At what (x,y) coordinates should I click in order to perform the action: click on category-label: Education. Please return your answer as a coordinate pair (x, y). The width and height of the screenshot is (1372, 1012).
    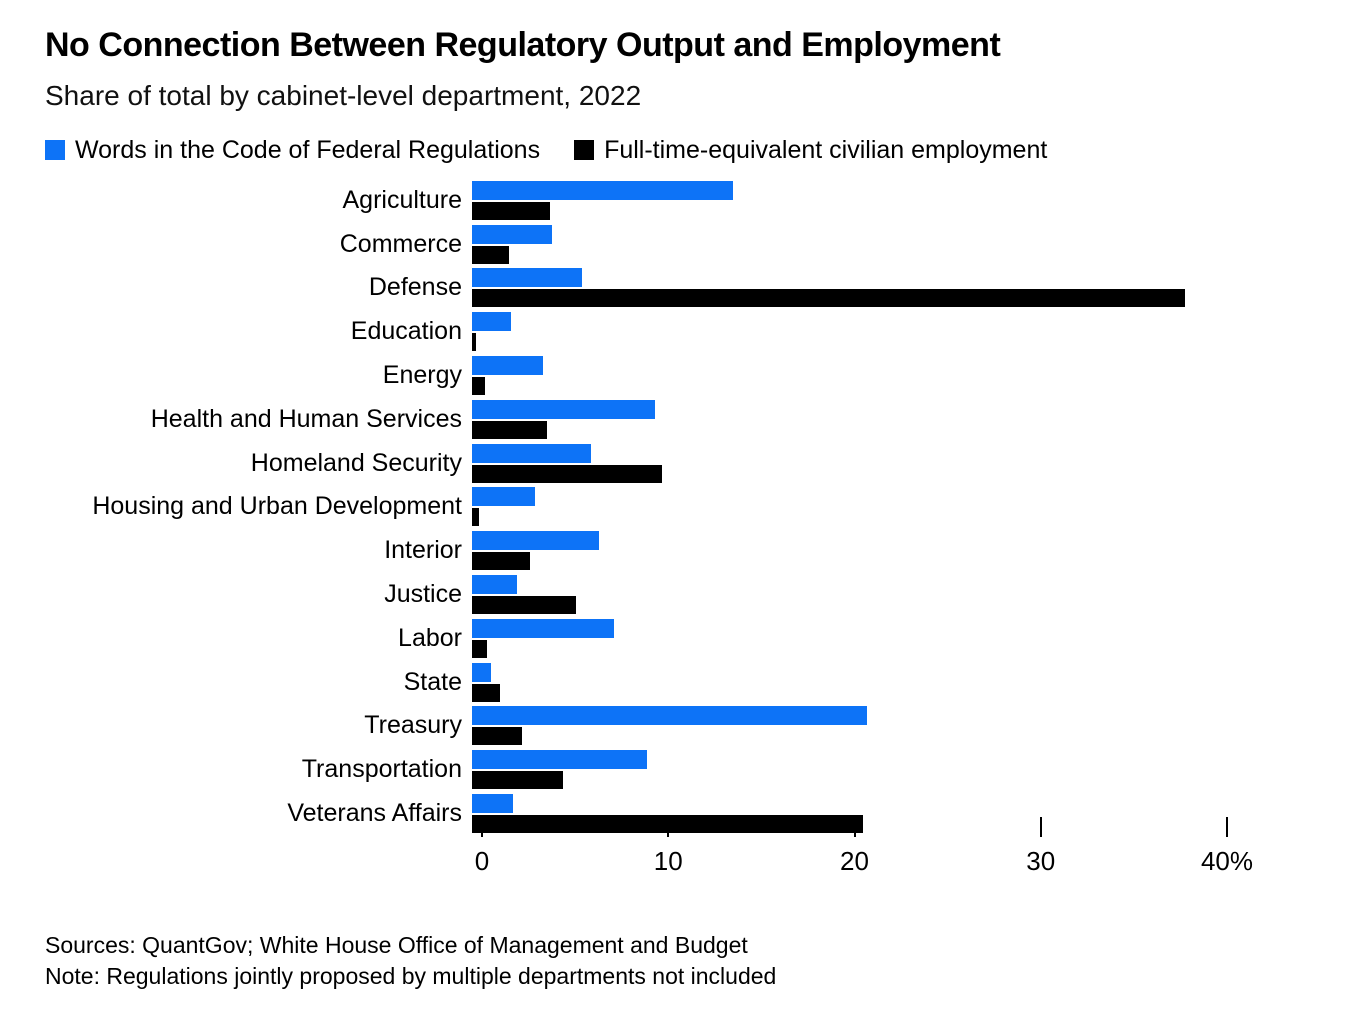
    Looking at the image, I should click on (406, 331).